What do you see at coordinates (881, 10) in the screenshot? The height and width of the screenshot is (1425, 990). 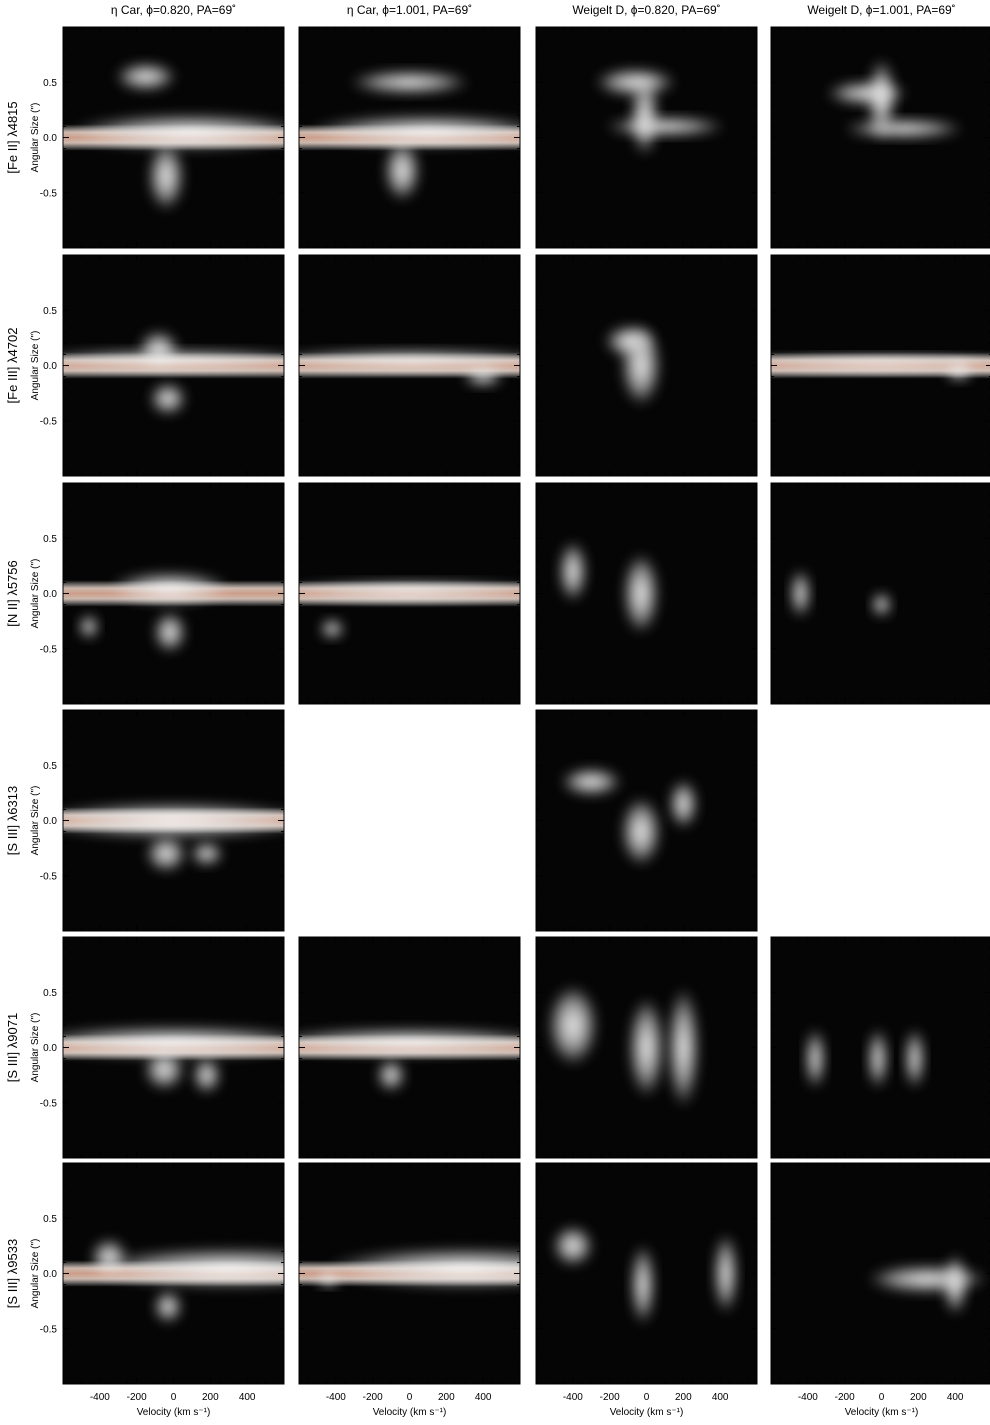 I see `column-title: Weigelt D, ϕ=1.001, PA=69˚` at bounding box center [881, 10].